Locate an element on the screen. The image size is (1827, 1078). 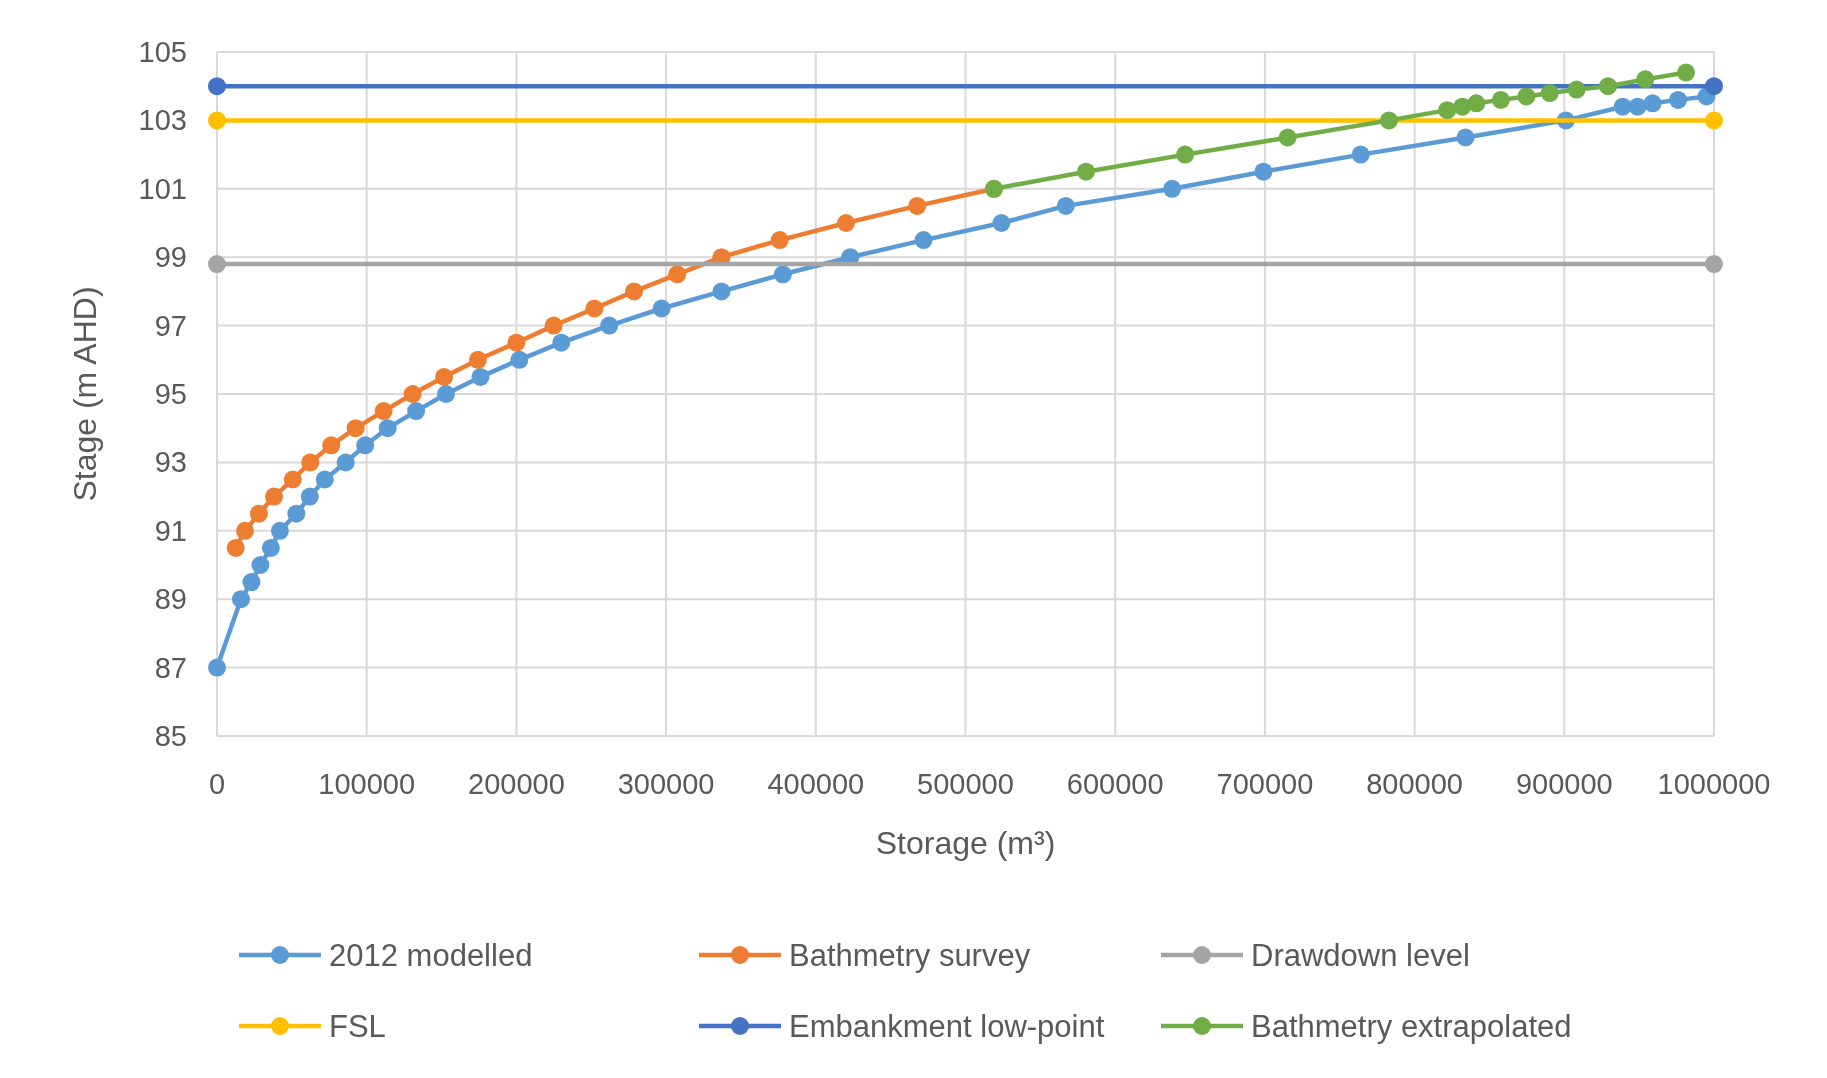
y-tick-label: 101 is located at coordinates (162, 188).